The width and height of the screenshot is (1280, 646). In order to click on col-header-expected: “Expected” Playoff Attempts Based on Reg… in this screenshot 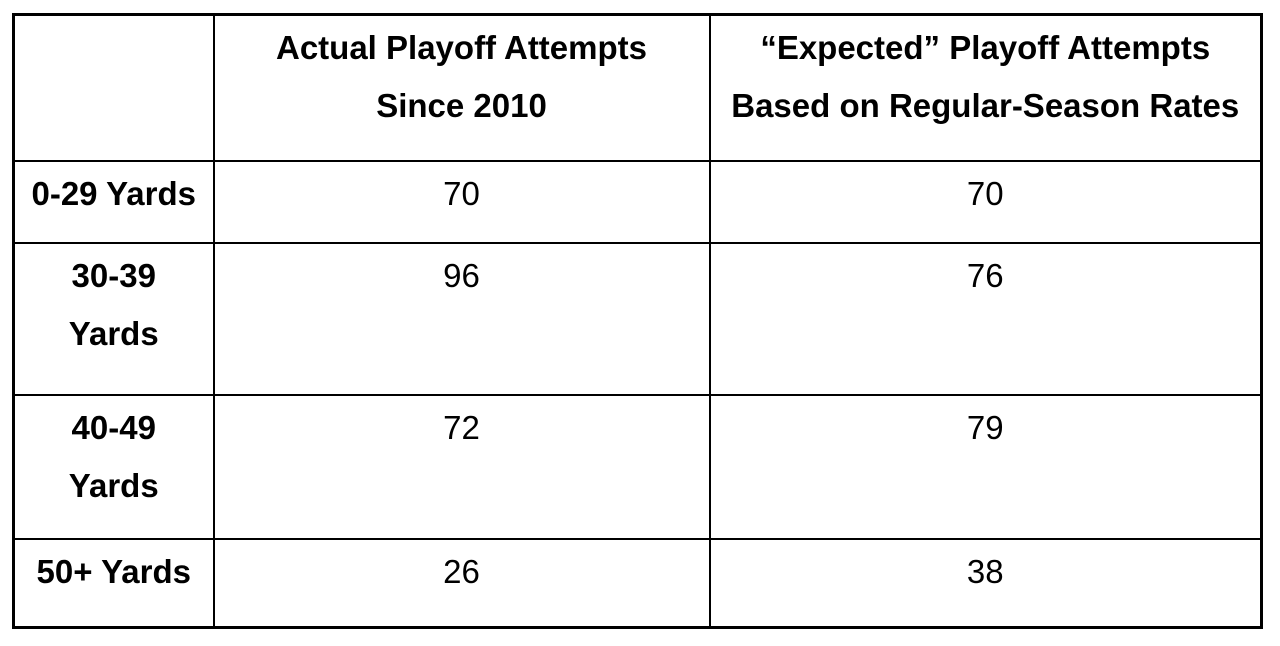, I will do `click(985, 87)`.